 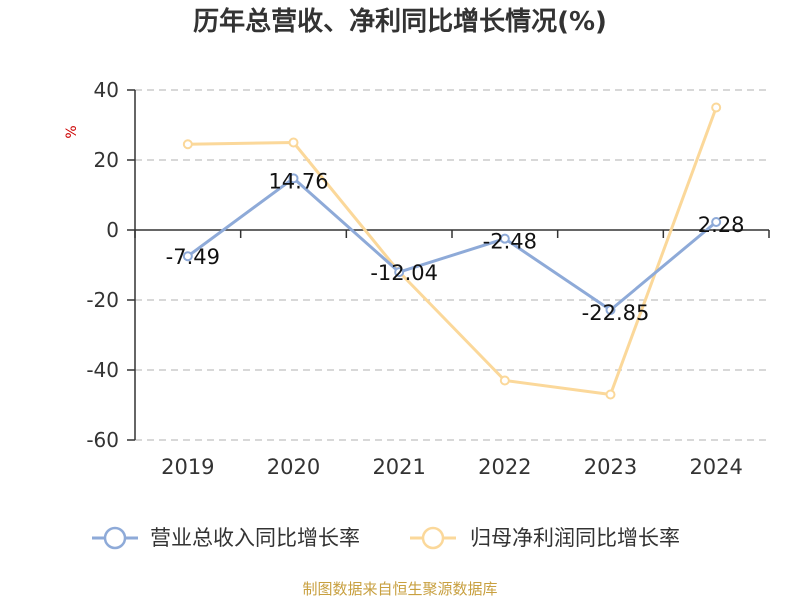 I want to click on y-tick-label: -40, so click(x=102, y=370).